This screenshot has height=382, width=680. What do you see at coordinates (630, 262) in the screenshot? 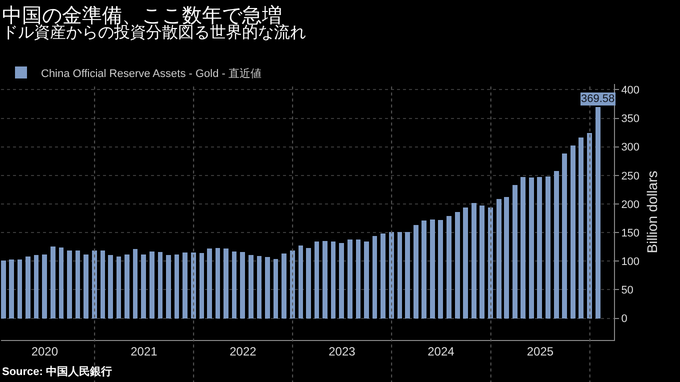
I see `y-tick-label: 100` at bounding box center [630, 262].